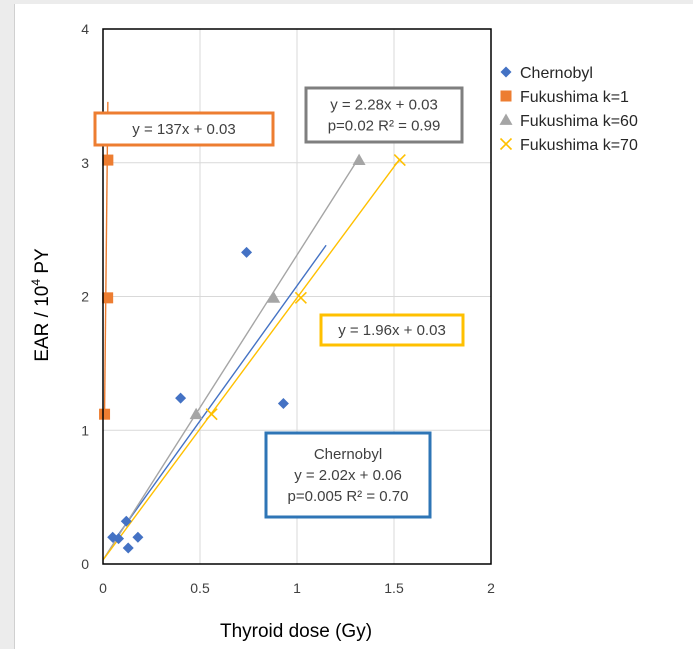  What do you see at coordinates (85, 430) in the screenshot?
I see `y-tick-label: 1` at bounding box center [85, 430].